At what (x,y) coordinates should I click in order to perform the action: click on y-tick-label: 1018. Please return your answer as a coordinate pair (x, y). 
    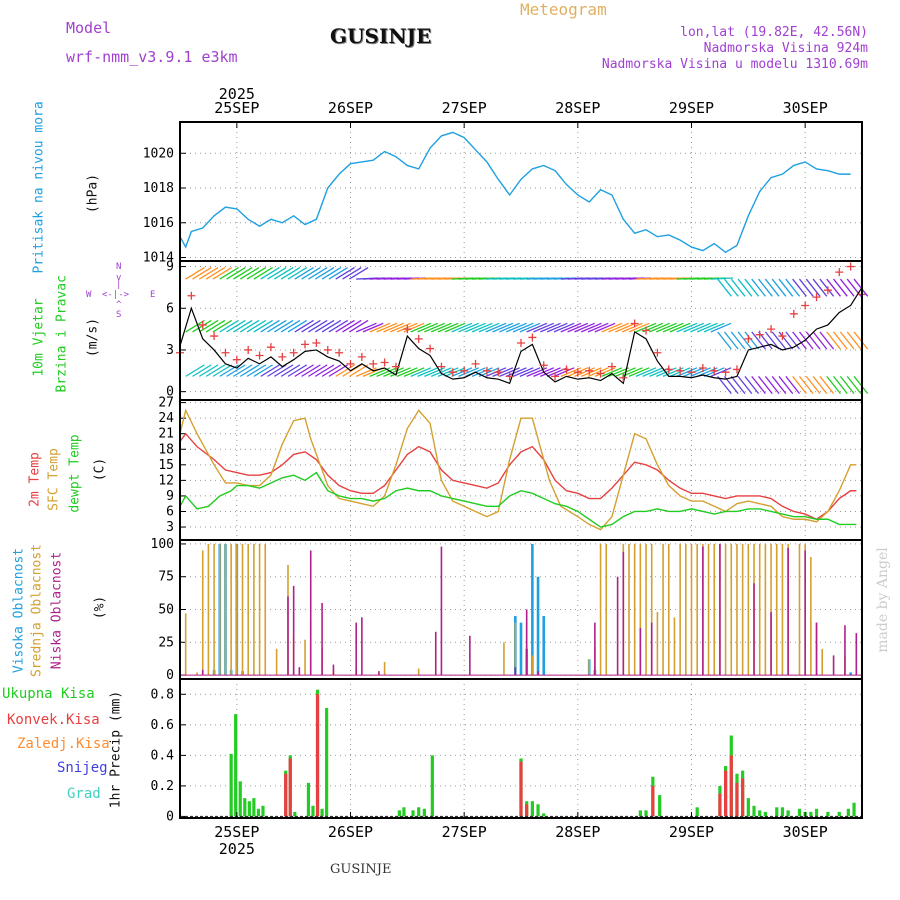
    Looking at the image, I should click on (158, 188).